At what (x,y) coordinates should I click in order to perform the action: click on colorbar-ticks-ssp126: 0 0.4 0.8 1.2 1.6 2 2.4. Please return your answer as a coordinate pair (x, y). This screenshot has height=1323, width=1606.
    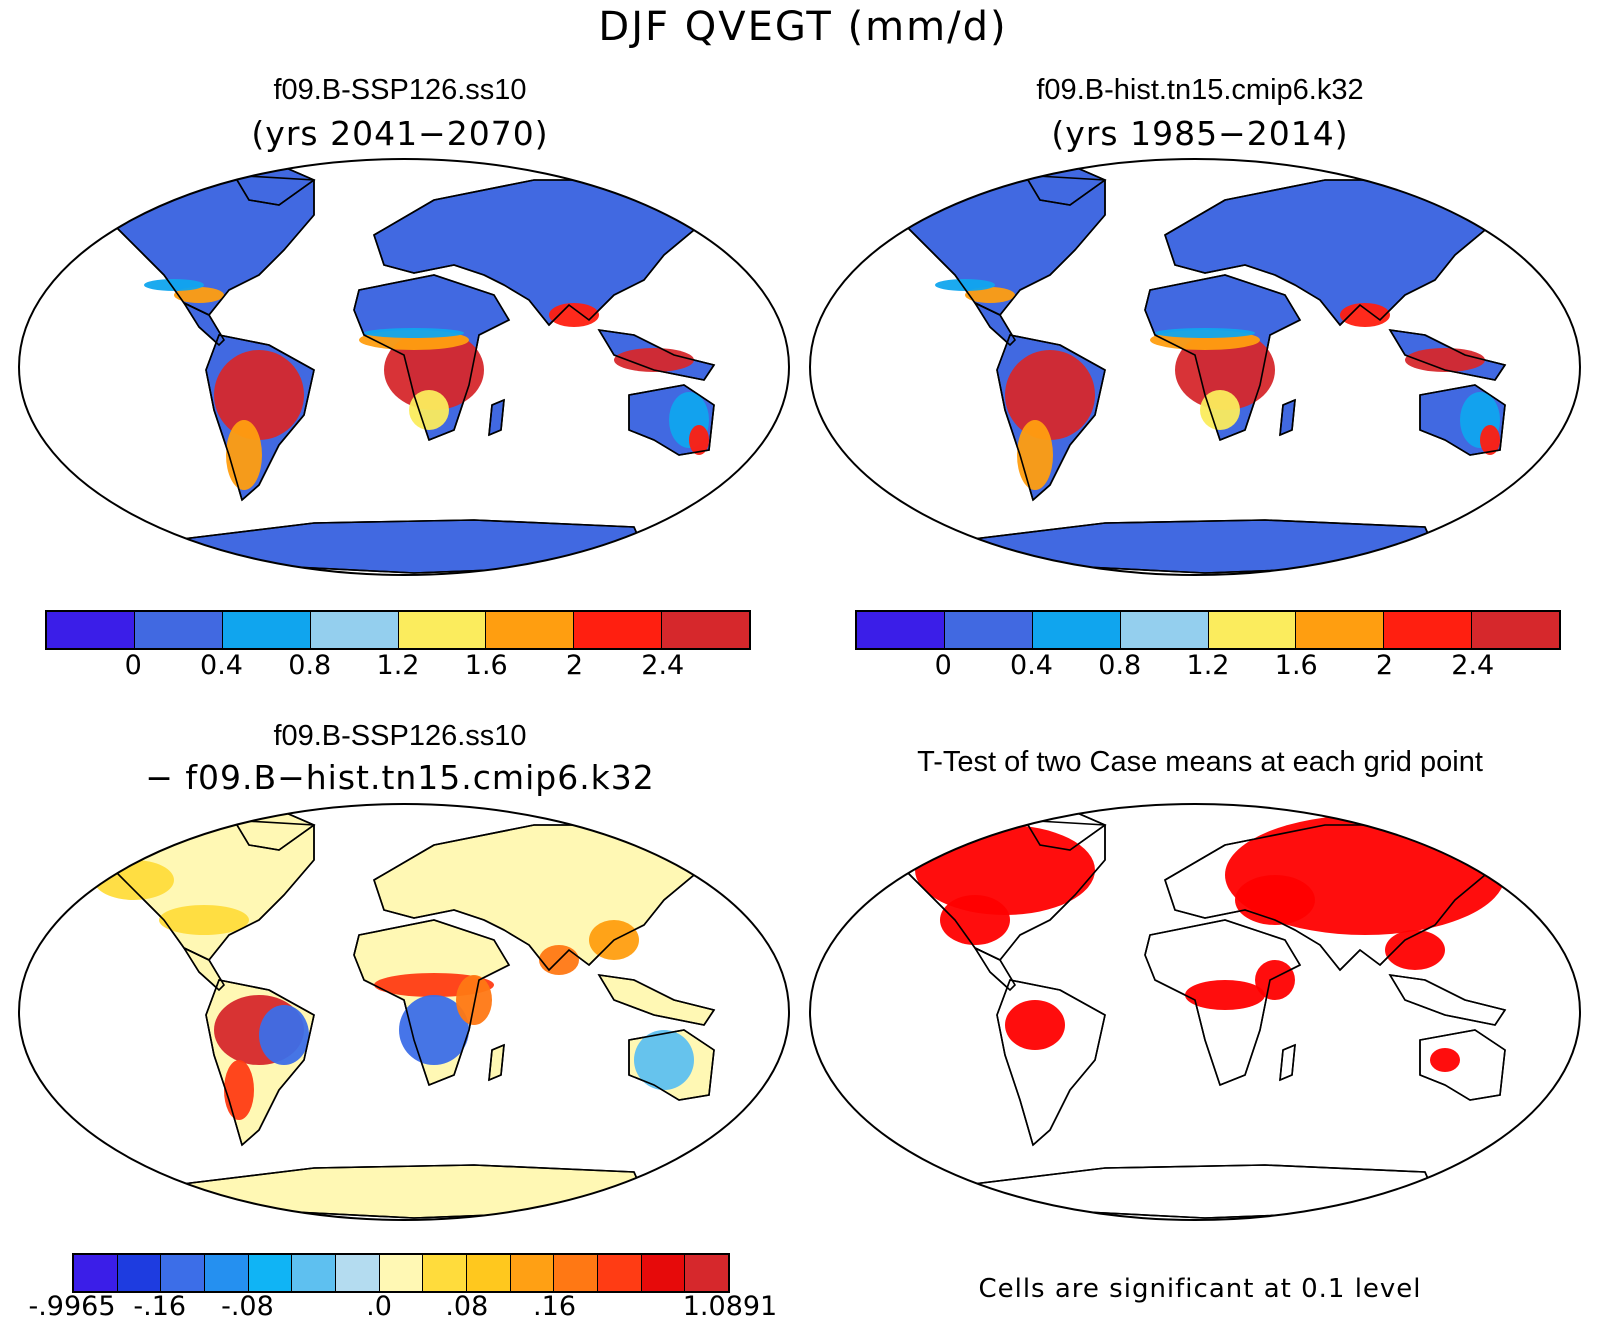
    Looking at the image, I should click on (398, 668).